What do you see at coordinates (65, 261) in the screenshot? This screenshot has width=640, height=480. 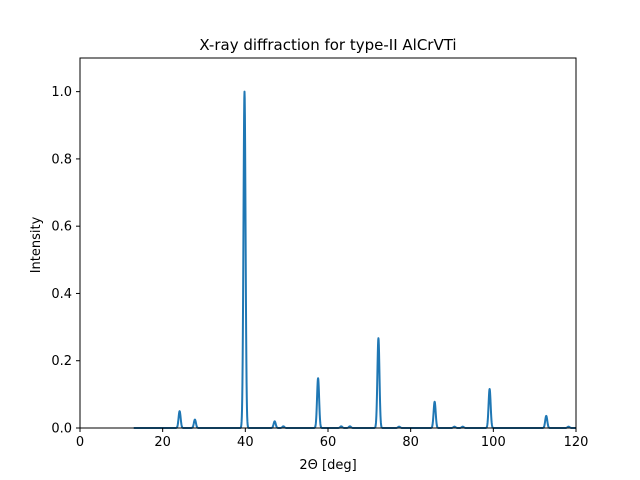 I see `y-axis: 0.0 0.2 0.4 0.6 0.8 1.0` at bounding box center [65, 261].